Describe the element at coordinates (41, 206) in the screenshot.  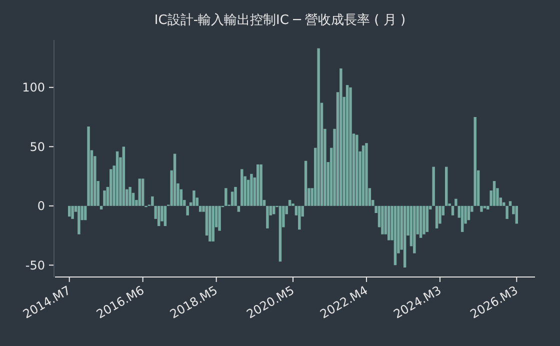
I see `y-tick-label: 0` at that location.